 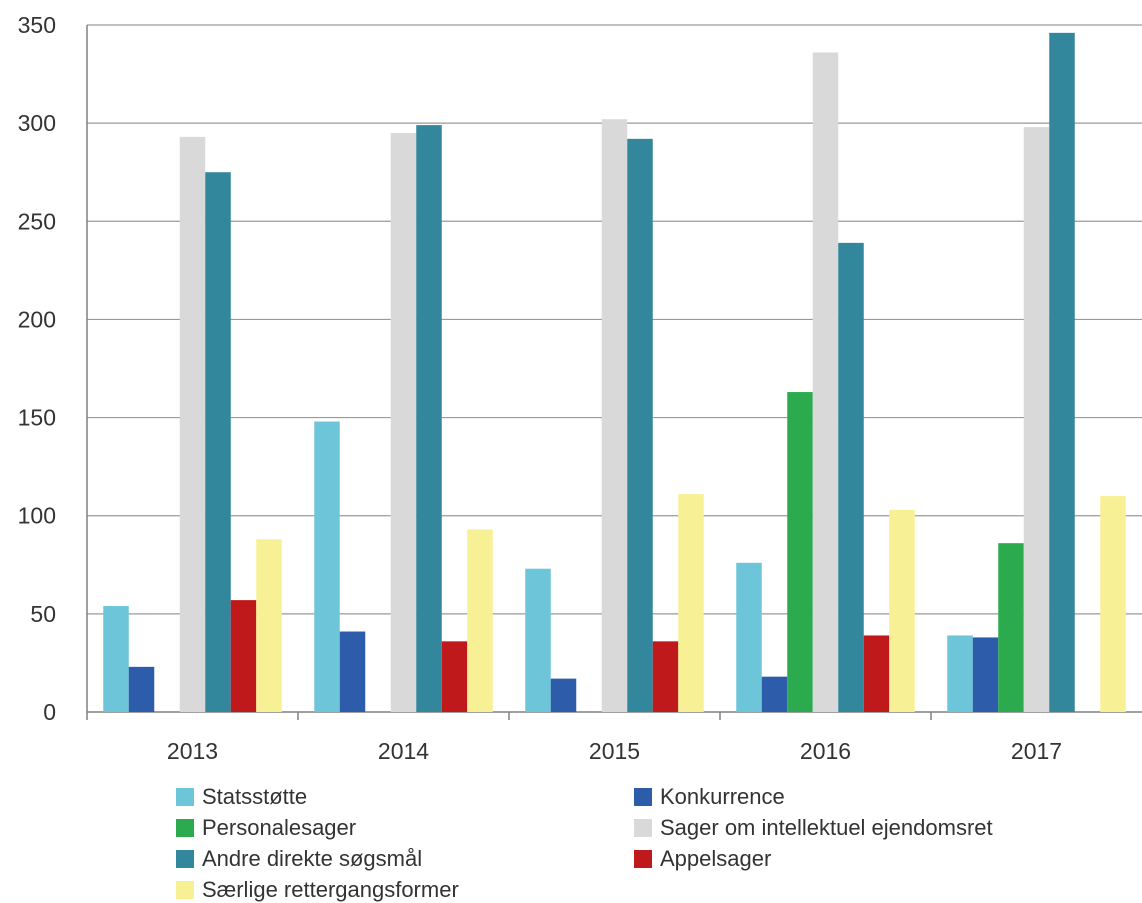 I want to click on y-tick-label: 300, so click(x=37, y=123).